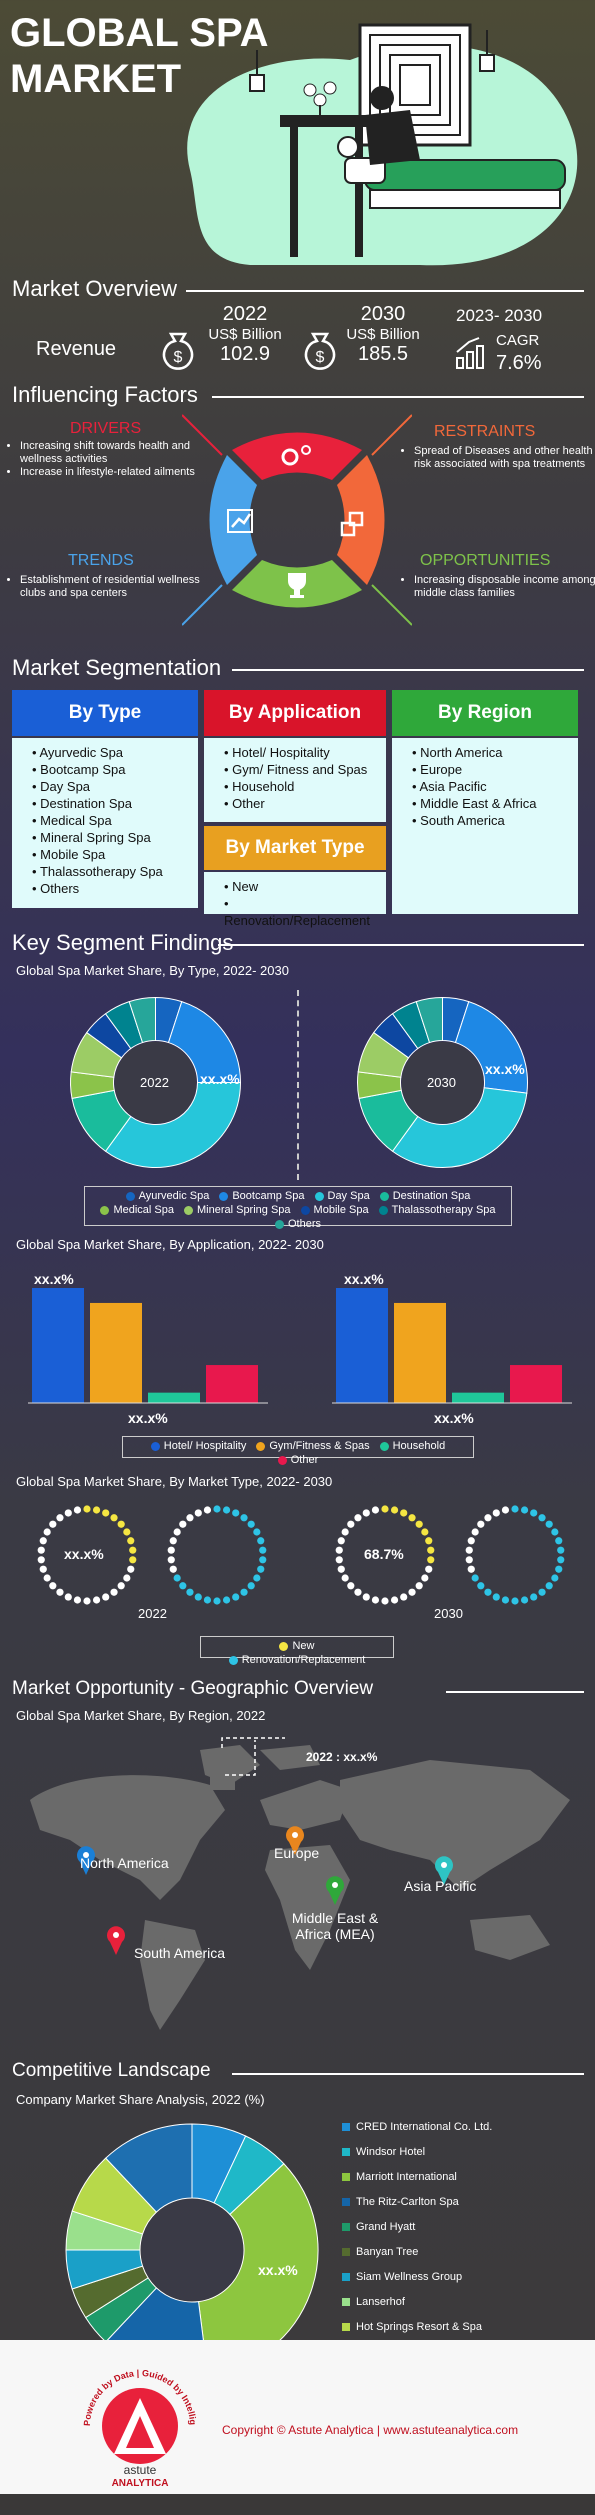 The width and height of the screenshot is (595, 2515). What do you see at coordinates (295, 848) in the screenshot?
I see `by-market-type-header: By Market Type` at bounding box center [295, 848].